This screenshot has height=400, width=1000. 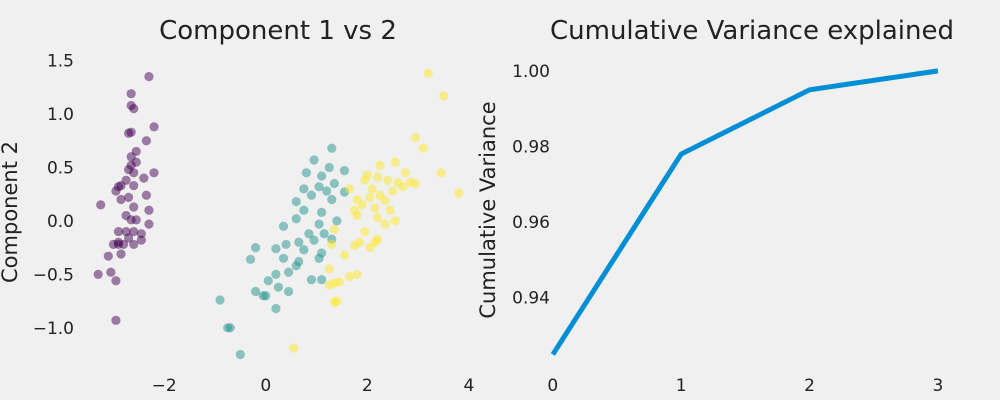 What do you see at coordinates (313, 386) in the screenshot?
I see `scatter-x-ticks: −2 0 2 4` at bounding box center [313, 386].